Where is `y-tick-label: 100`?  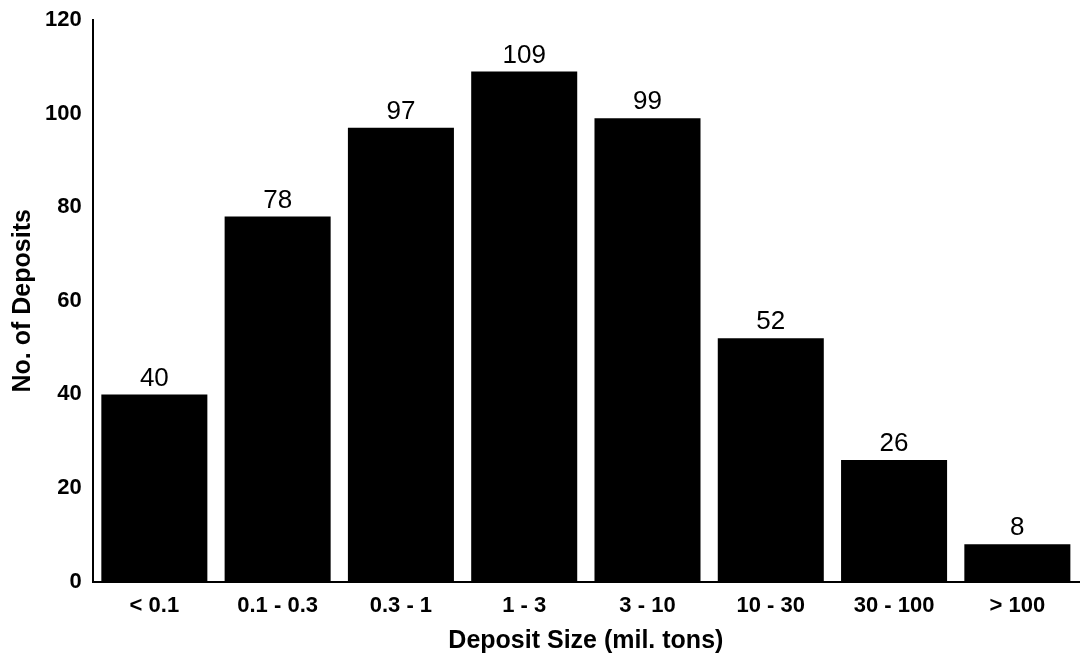
y-tick-label: 100 is located at coordinates (63, 112).